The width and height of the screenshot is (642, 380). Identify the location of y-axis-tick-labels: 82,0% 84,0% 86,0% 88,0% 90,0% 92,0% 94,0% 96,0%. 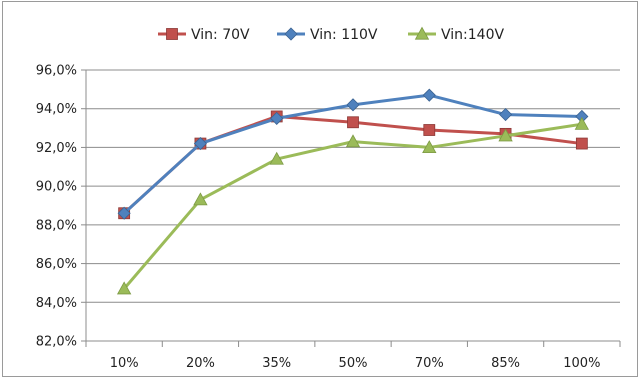
(56, 207).